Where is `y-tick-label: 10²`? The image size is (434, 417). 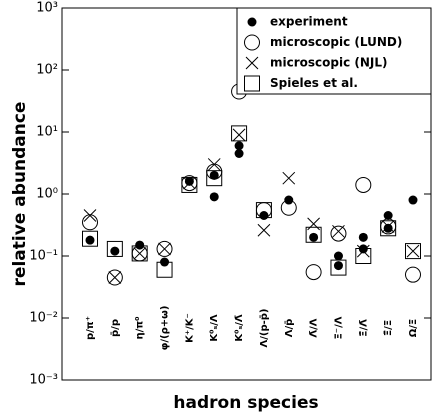
y-tick-label: 10² is located at coordinates (47, 70).